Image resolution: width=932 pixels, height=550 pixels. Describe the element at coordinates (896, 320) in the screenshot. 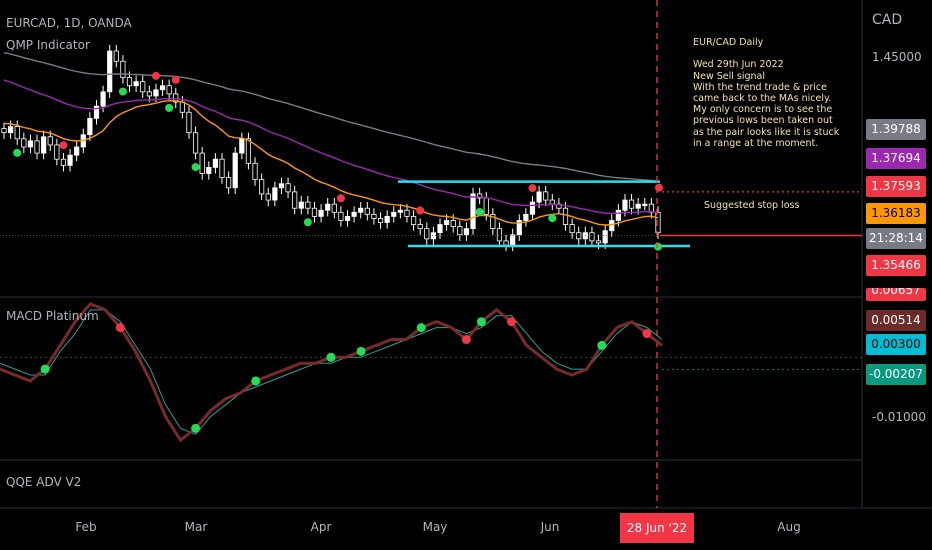

I see `macd-line-label: 0.00514` at that location.